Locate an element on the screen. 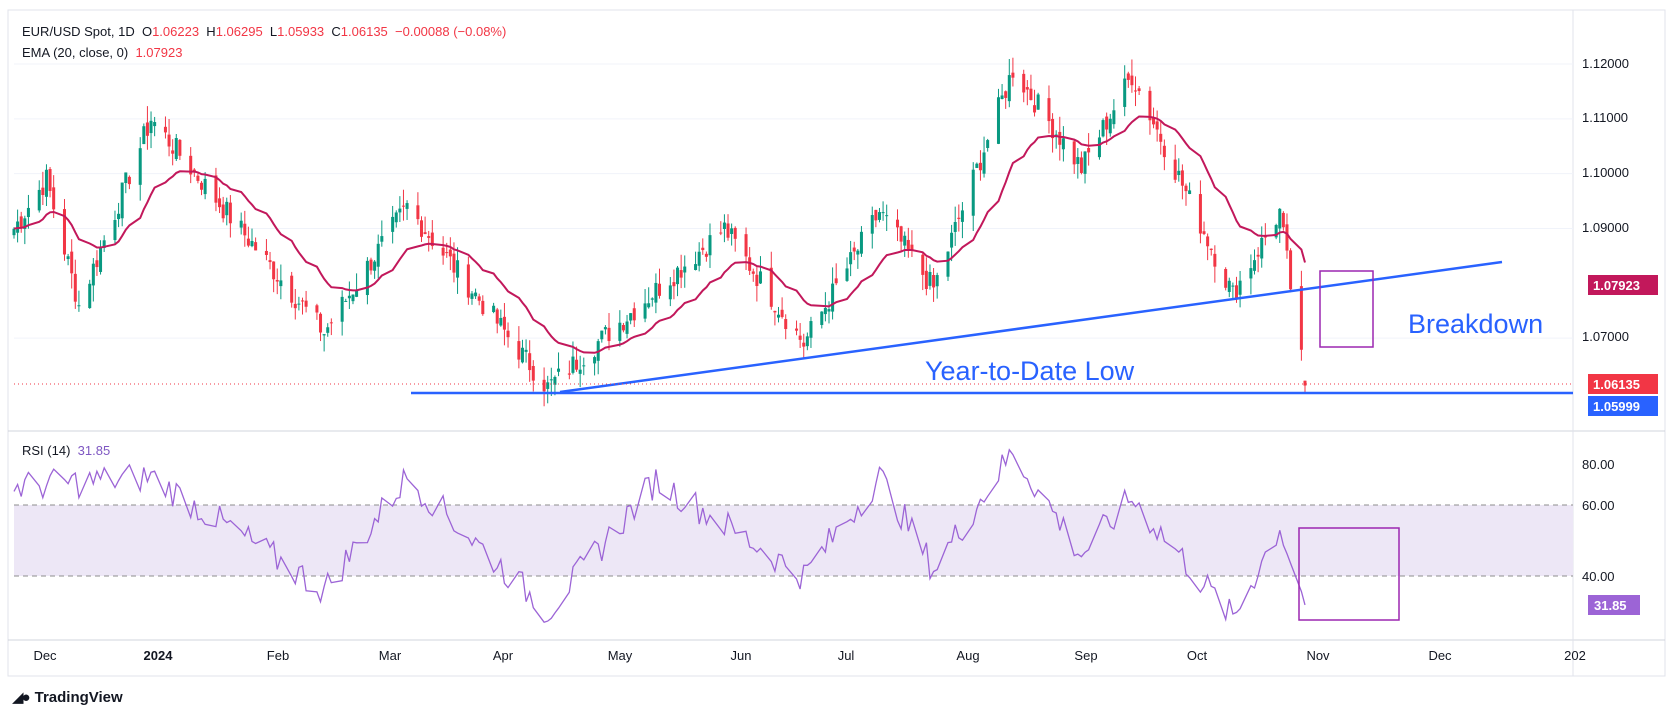  low-label: L is located at coordinates (273, 31).